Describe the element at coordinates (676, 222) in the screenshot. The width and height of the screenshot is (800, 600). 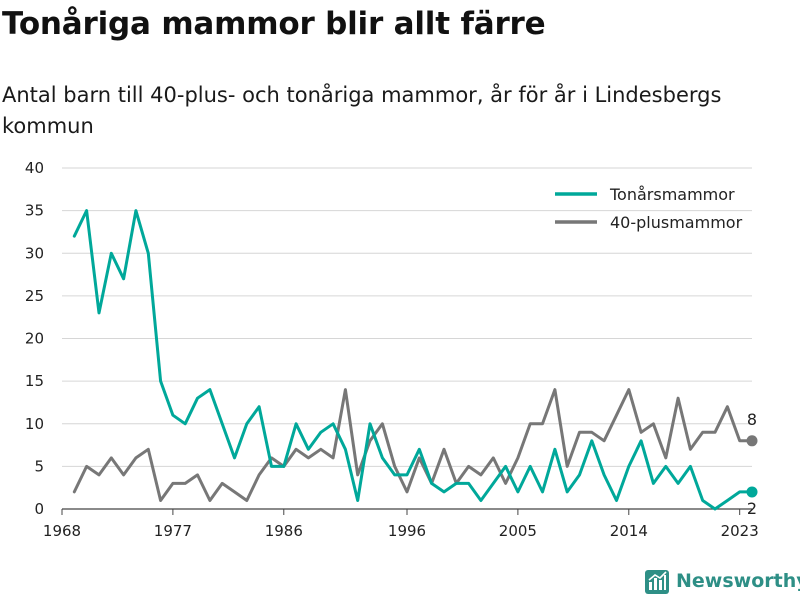
I see `legend-label: 40-plusmammor` at that location.